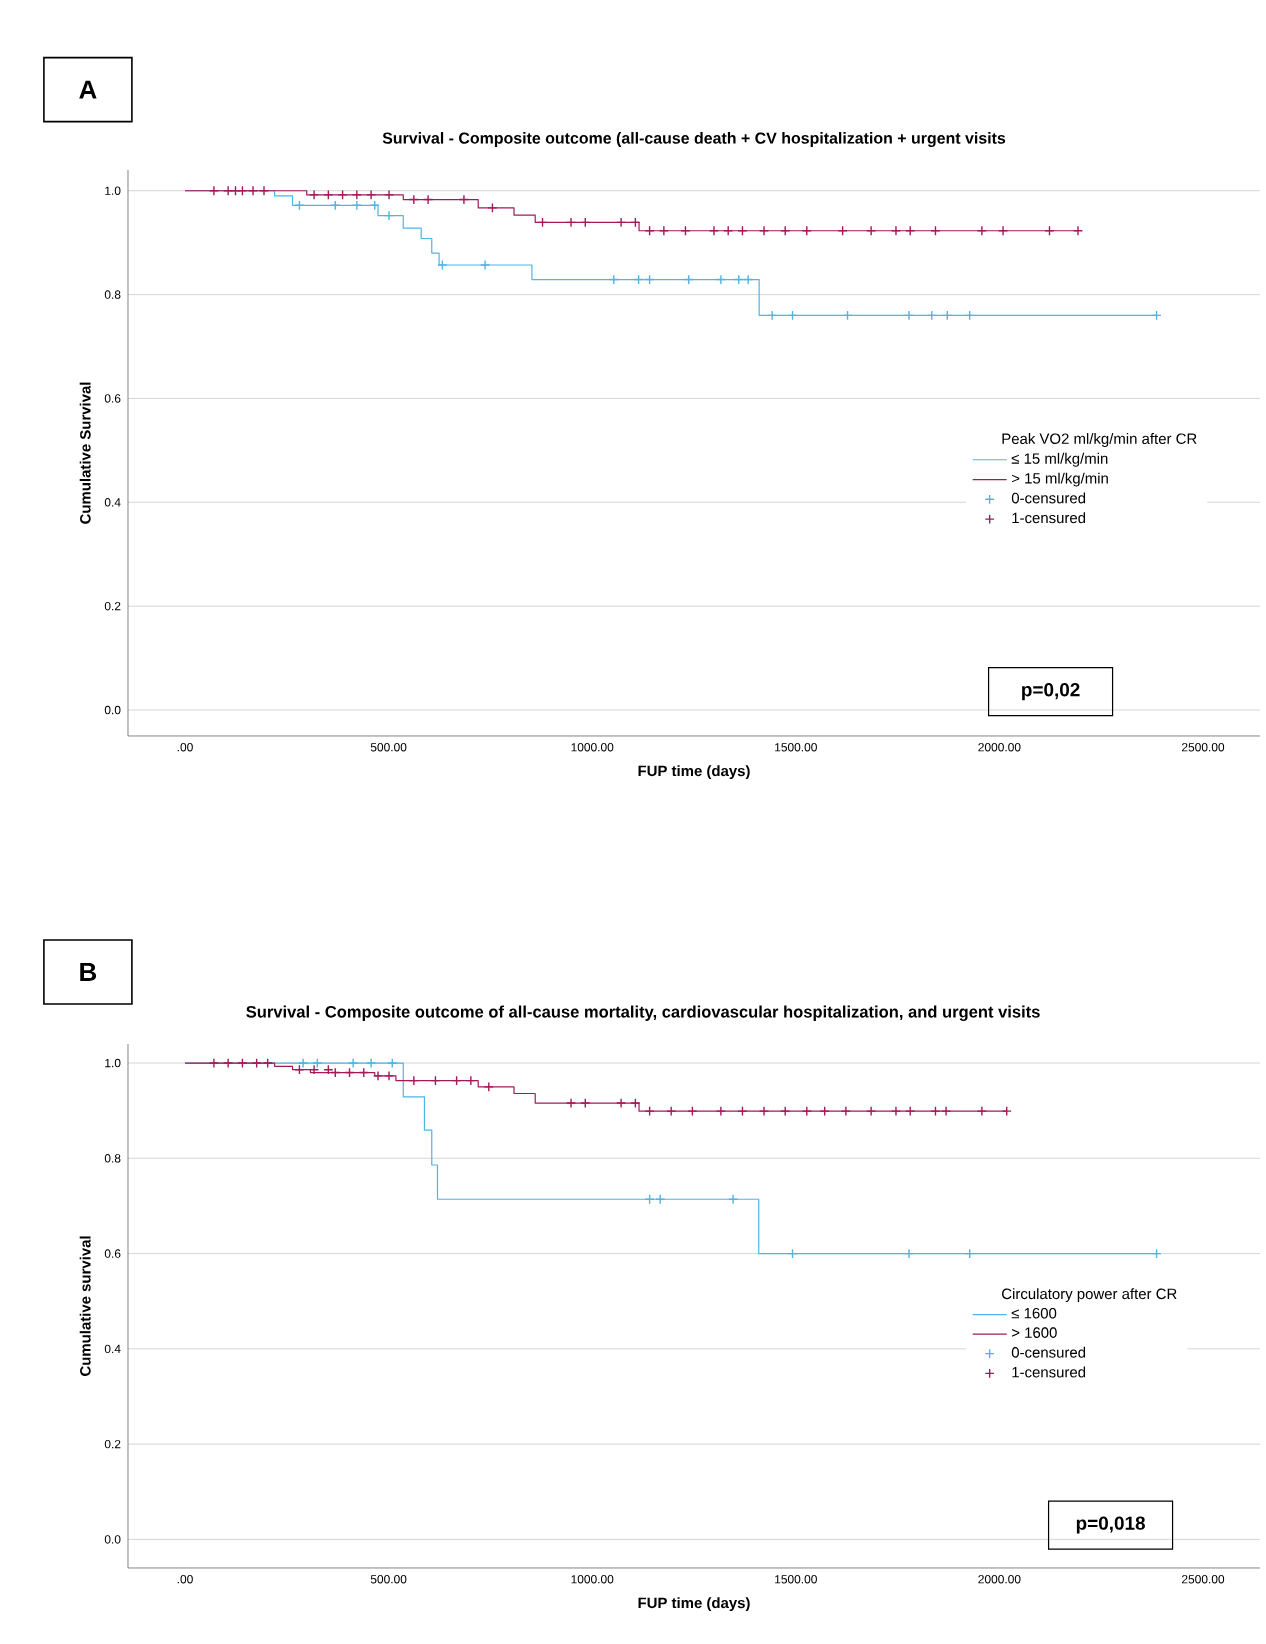  Describe the element at coordinates (643, 1013) in the screenshot. I see `chart-title: Survival - Composite outcome of all-cause mortality, cardiovascular hospitalization, and urgent visits` at that location.